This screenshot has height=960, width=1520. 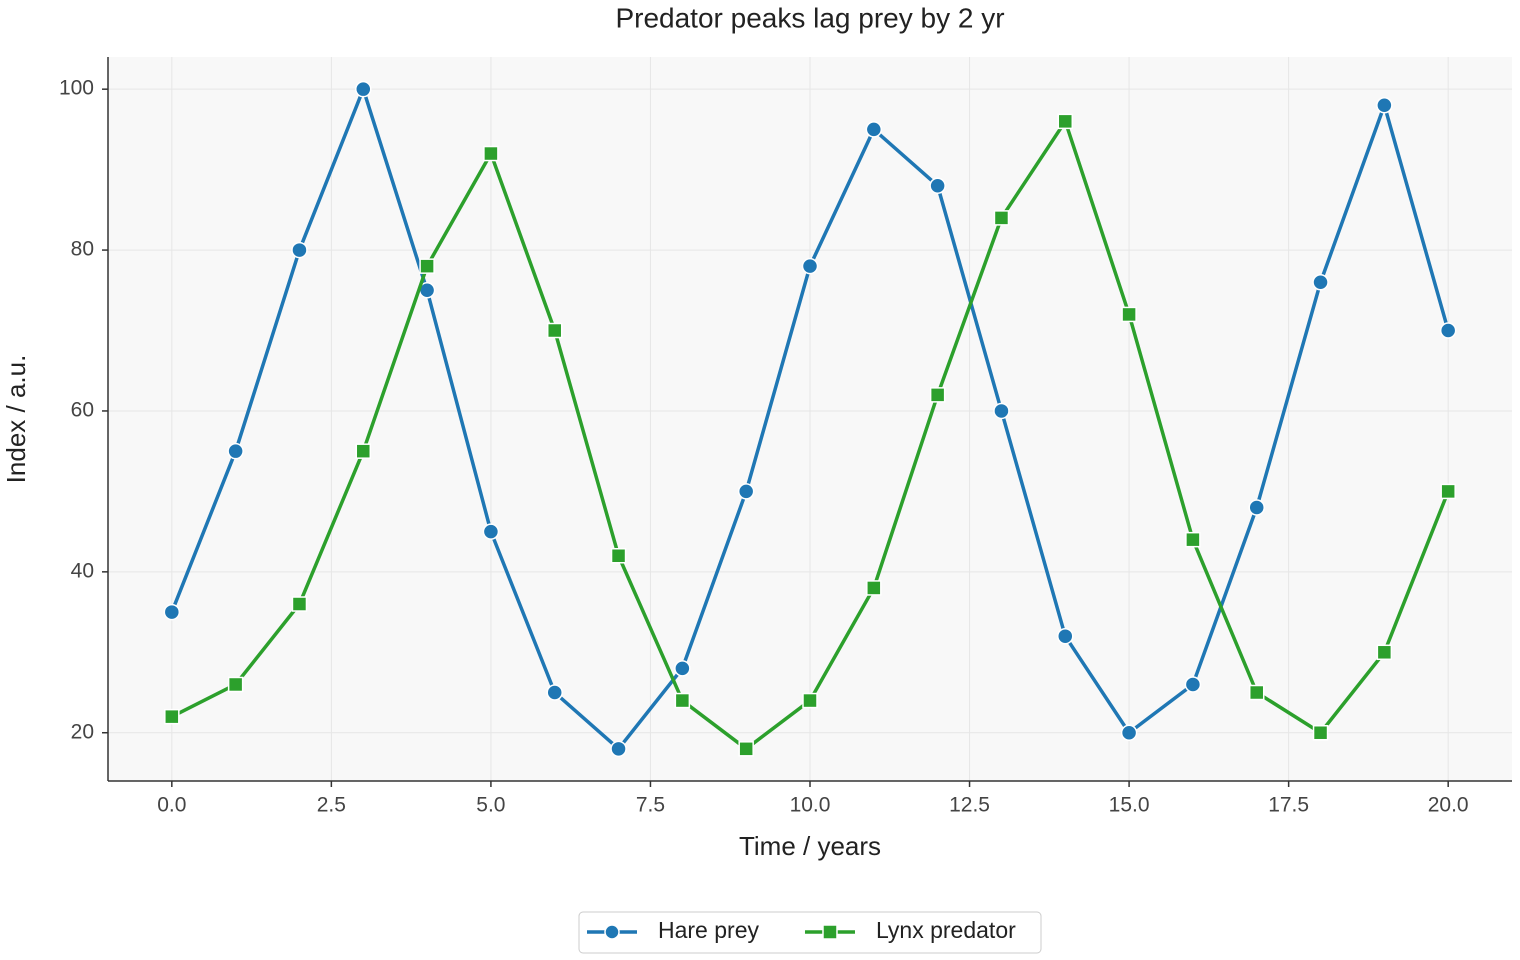 I want to click on y-tick-label: 20, so click(x=82, y=731).